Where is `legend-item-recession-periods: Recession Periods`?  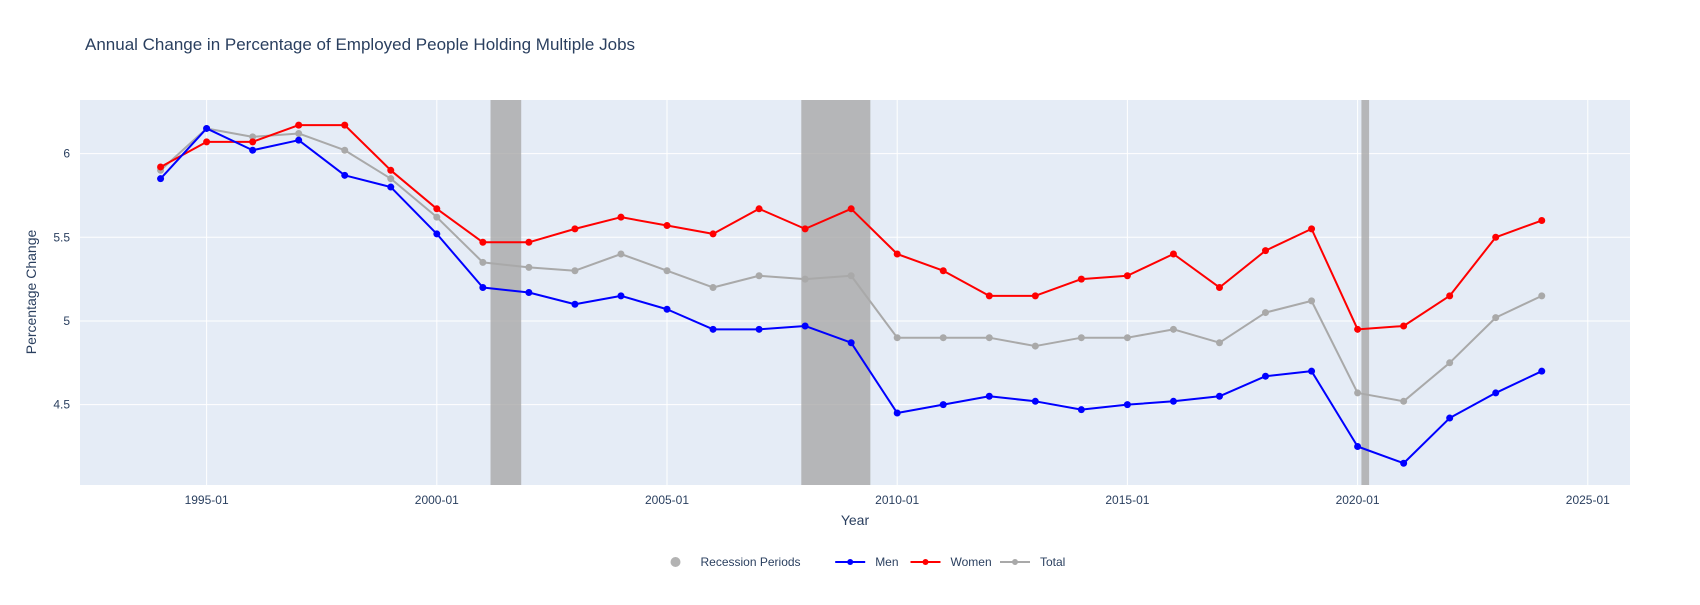 legend-item-recession-periods: Recession Periods is located at coordinates (735, 562).